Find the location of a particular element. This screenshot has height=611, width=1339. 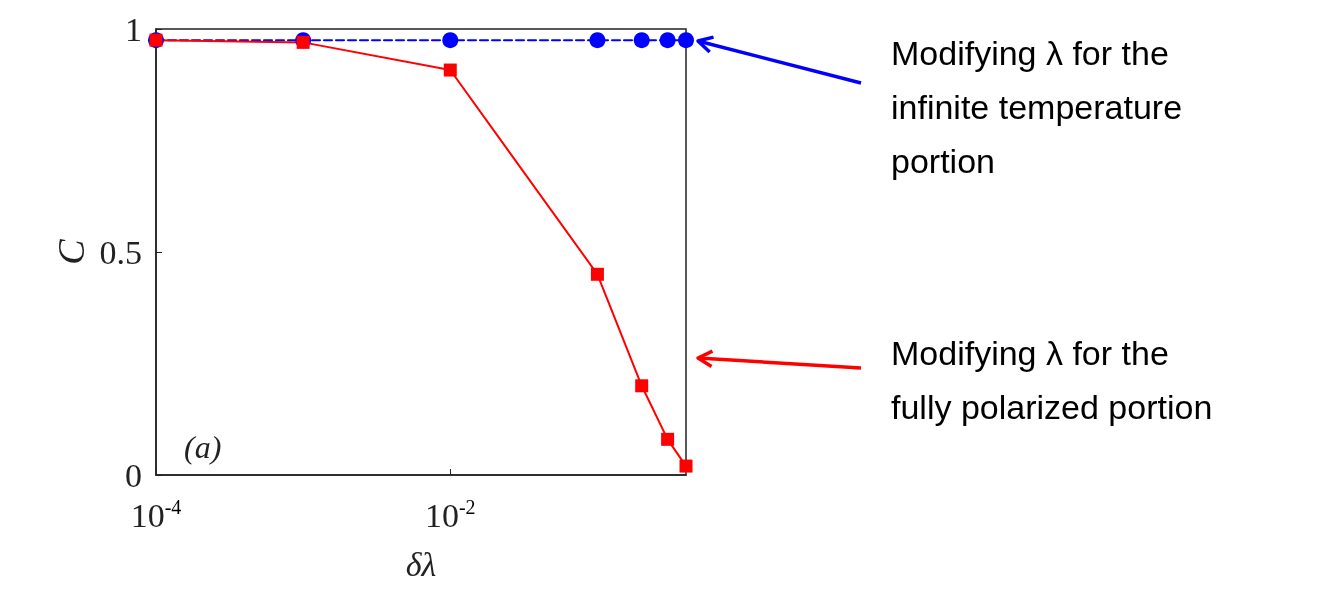

text: Modifying λ for the infinite temperature portion is located at coordinates (1041, 107).